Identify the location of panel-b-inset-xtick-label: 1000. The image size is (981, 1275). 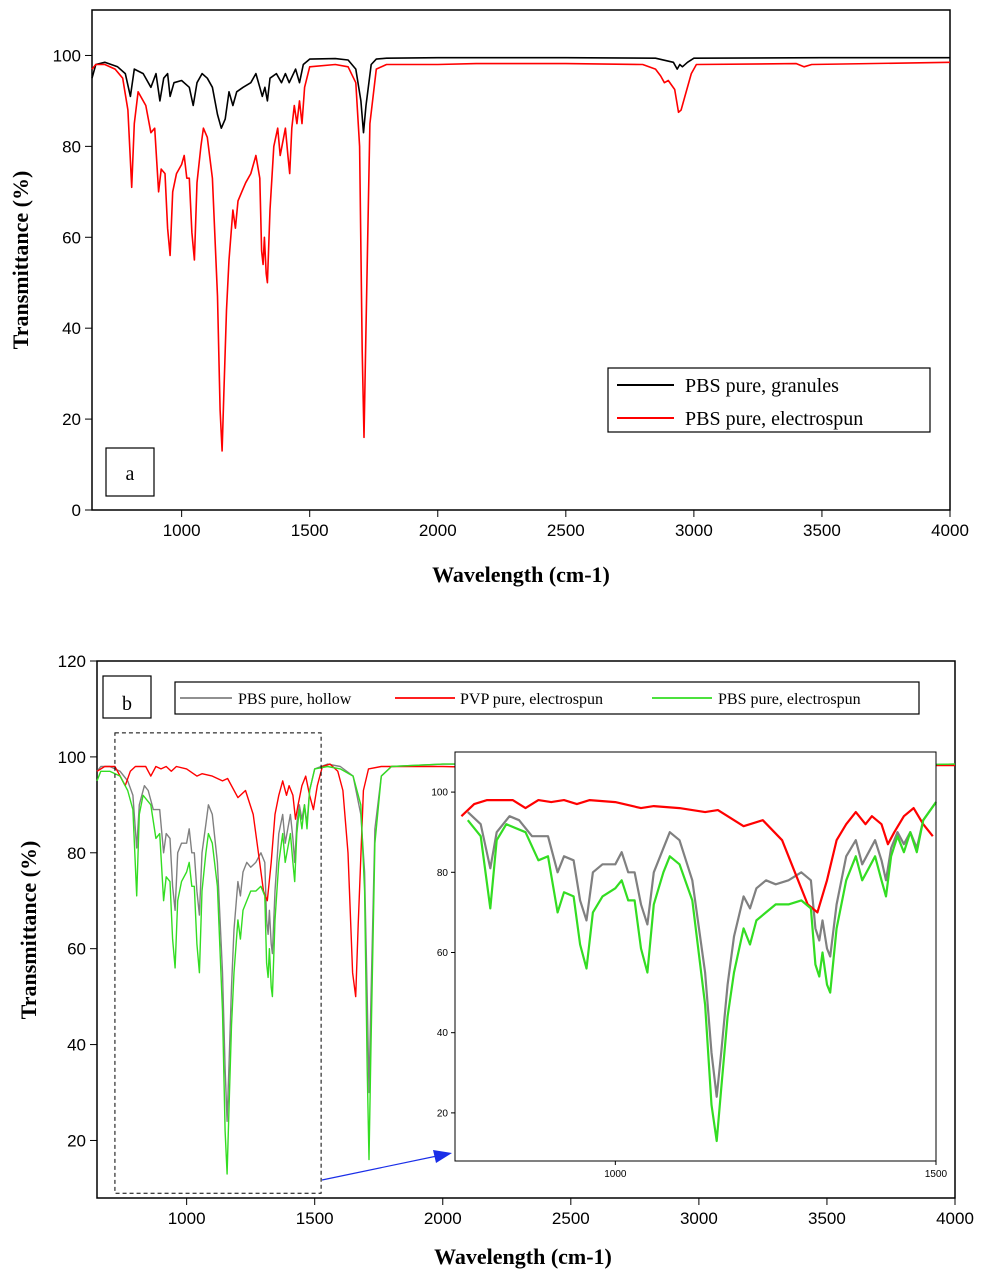
(615, 1174).